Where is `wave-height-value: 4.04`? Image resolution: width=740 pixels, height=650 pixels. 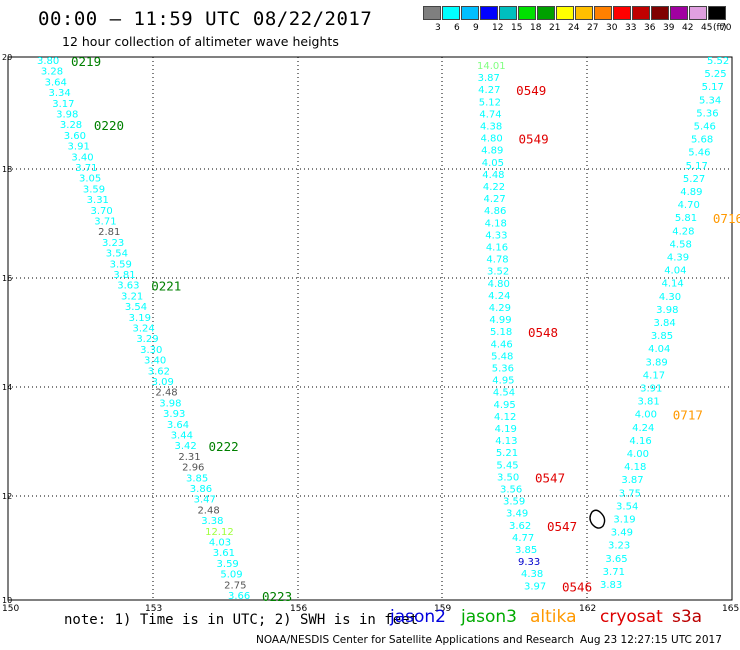
wave-height-value: 4.04 is located at coordinates (675, 271).